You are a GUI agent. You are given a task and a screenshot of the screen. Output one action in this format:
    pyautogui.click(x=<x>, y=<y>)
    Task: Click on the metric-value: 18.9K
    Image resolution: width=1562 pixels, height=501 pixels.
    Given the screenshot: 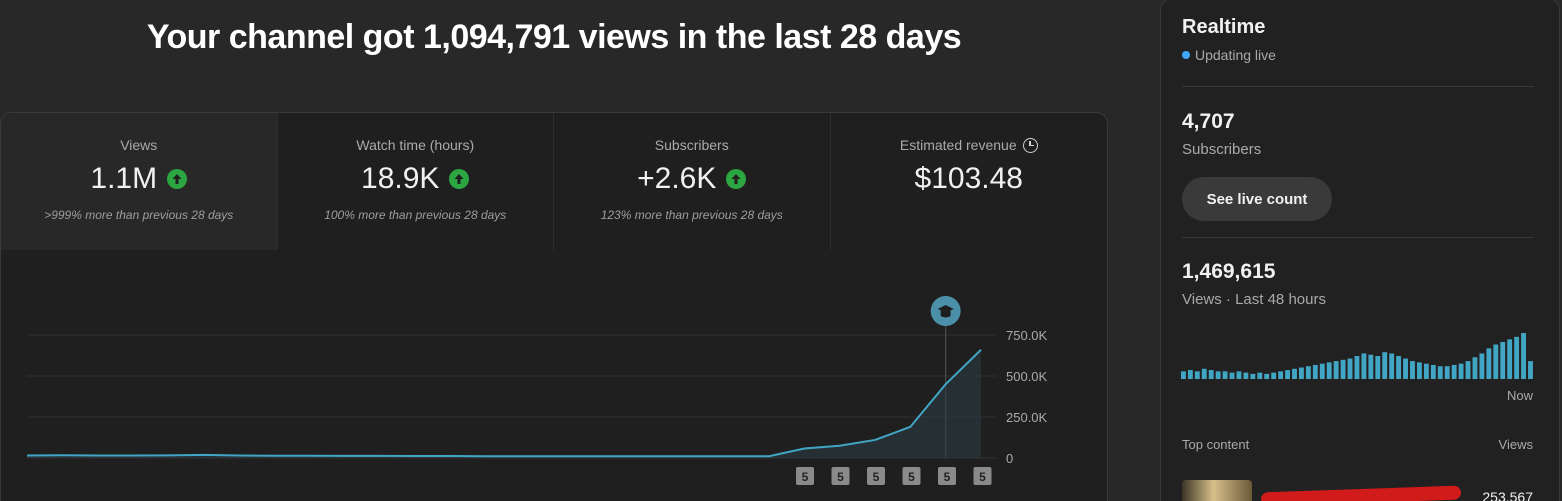 What is the action you would take?
    pyautogui.click(x=400, y=178)
    